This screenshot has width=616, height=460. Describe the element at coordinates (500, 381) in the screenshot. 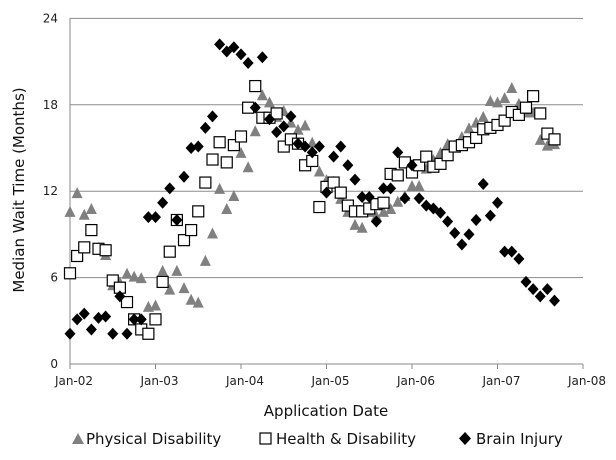

I see `x-tick-label: Jan-07` at that location.